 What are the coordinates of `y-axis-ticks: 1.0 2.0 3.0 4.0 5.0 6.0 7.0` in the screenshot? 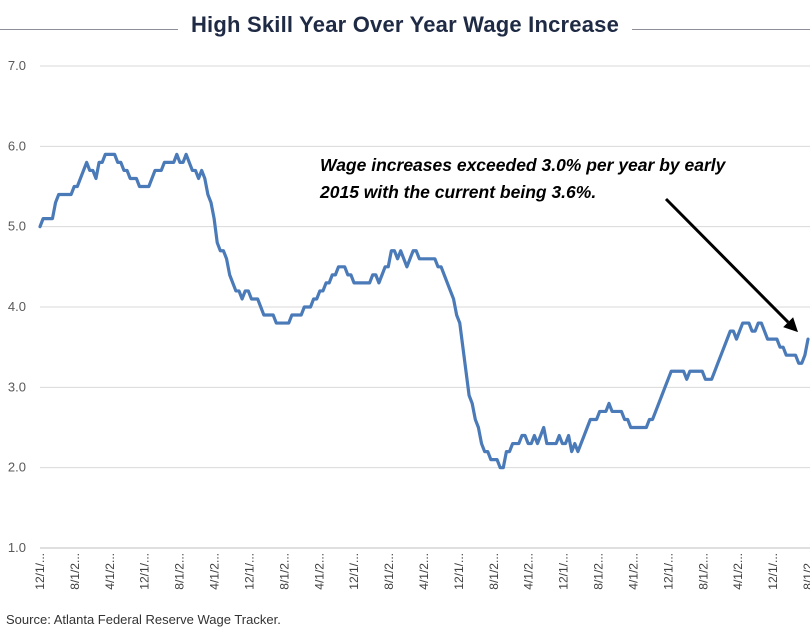 It's located at (17, 306).